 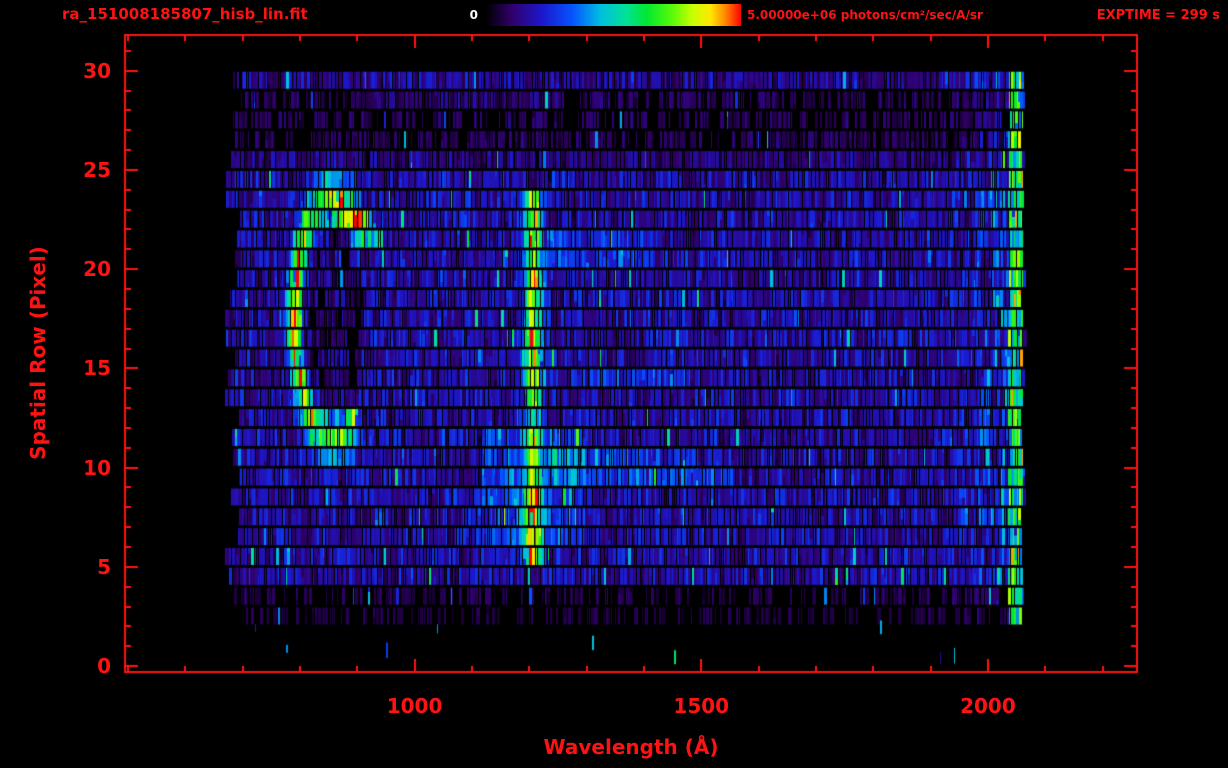 I want to click on x-axis-title: Wavelength (Å), so click(x=631, y=747).